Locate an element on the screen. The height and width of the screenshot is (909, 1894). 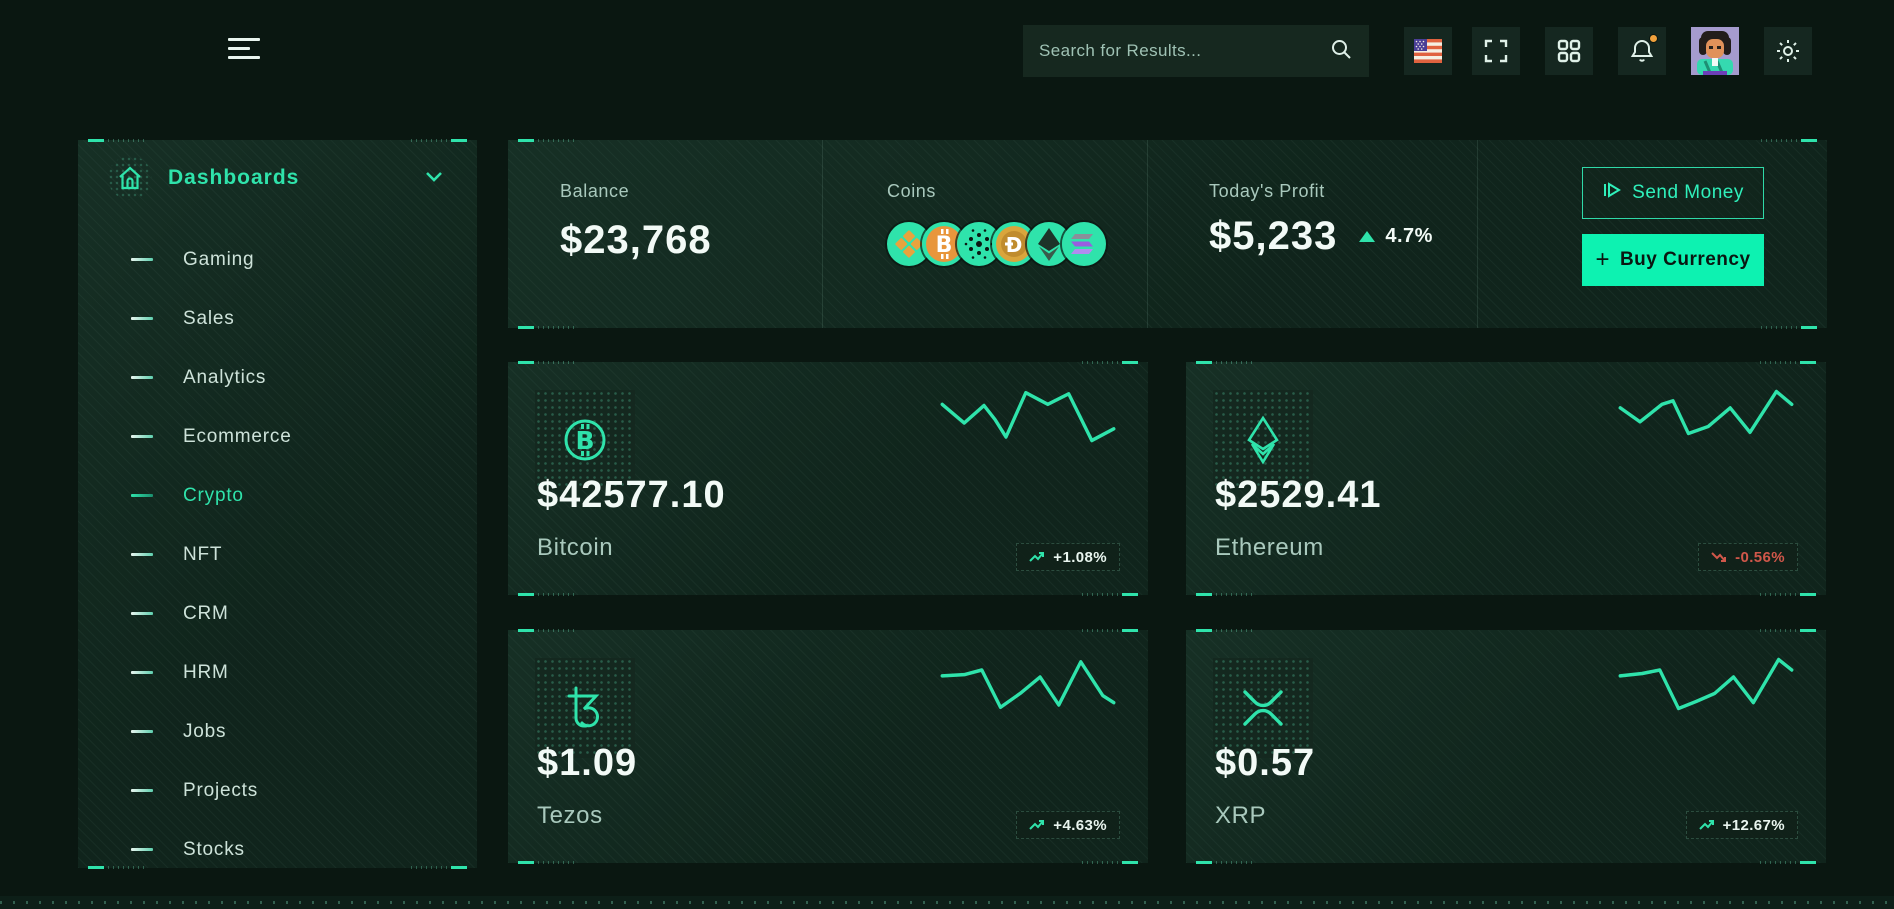
coins-section: Coins B is located at coordinates (984, 234).